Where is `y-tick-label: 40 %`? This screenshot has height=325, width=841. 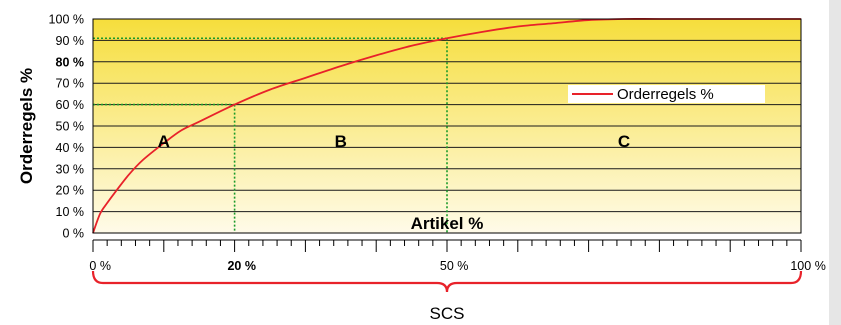
y-tick-label: 40 % is located at coordinates (70, 148).